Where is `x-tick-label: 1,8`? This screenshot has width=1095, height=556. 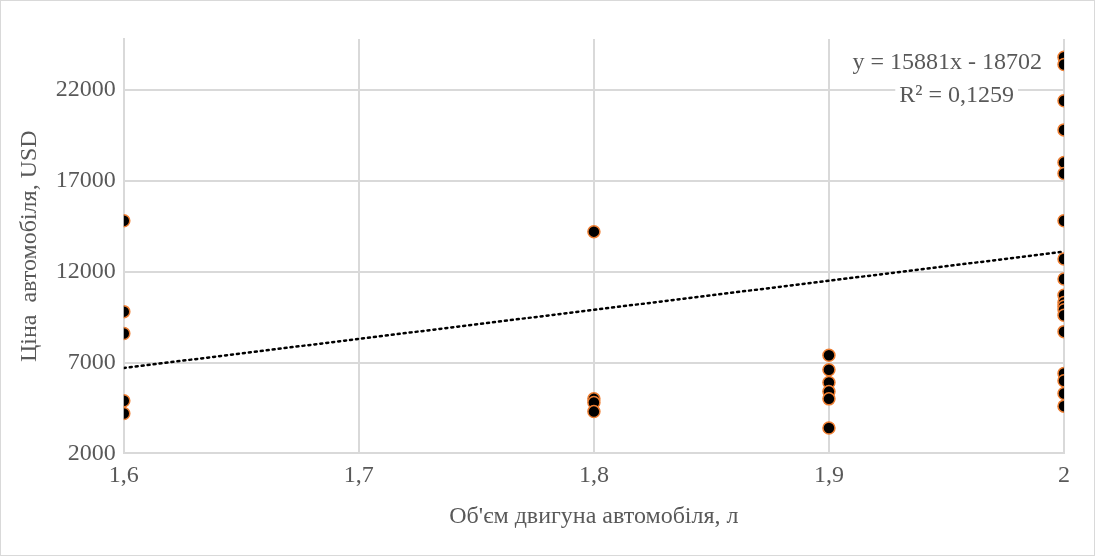
x-tick-label: 1,8 is located at coordinates (593, 474).